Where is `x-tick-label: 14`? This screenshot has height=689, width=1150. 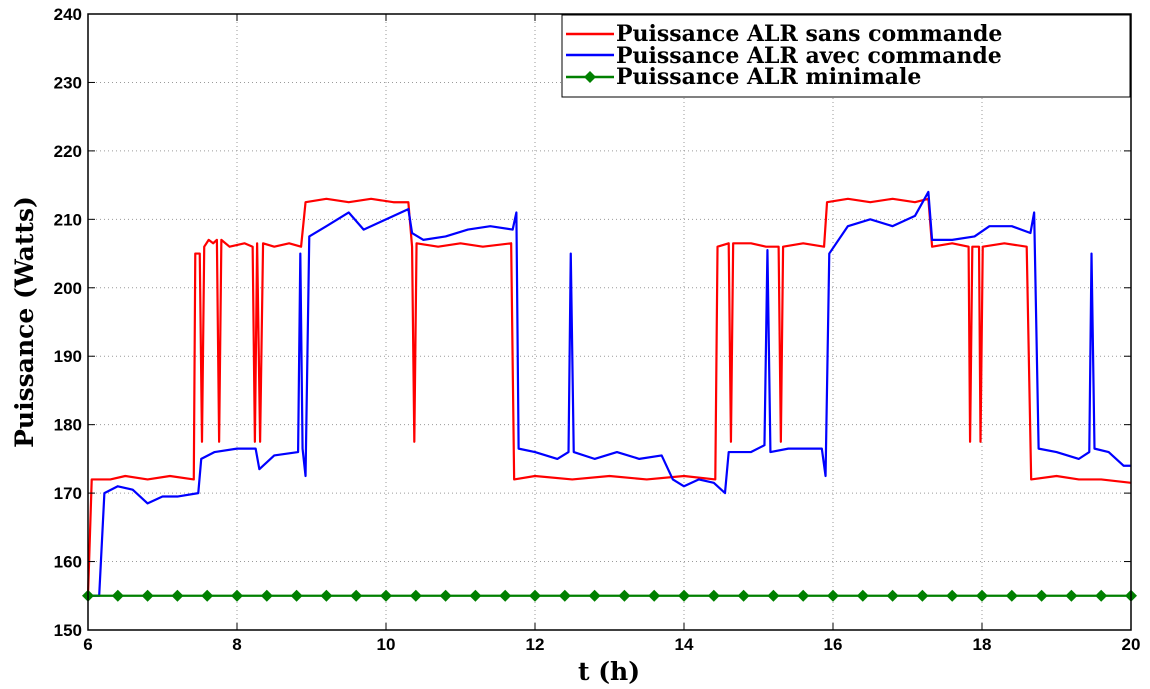 x-tick-label: 14 is located at coordinates (684, 644).